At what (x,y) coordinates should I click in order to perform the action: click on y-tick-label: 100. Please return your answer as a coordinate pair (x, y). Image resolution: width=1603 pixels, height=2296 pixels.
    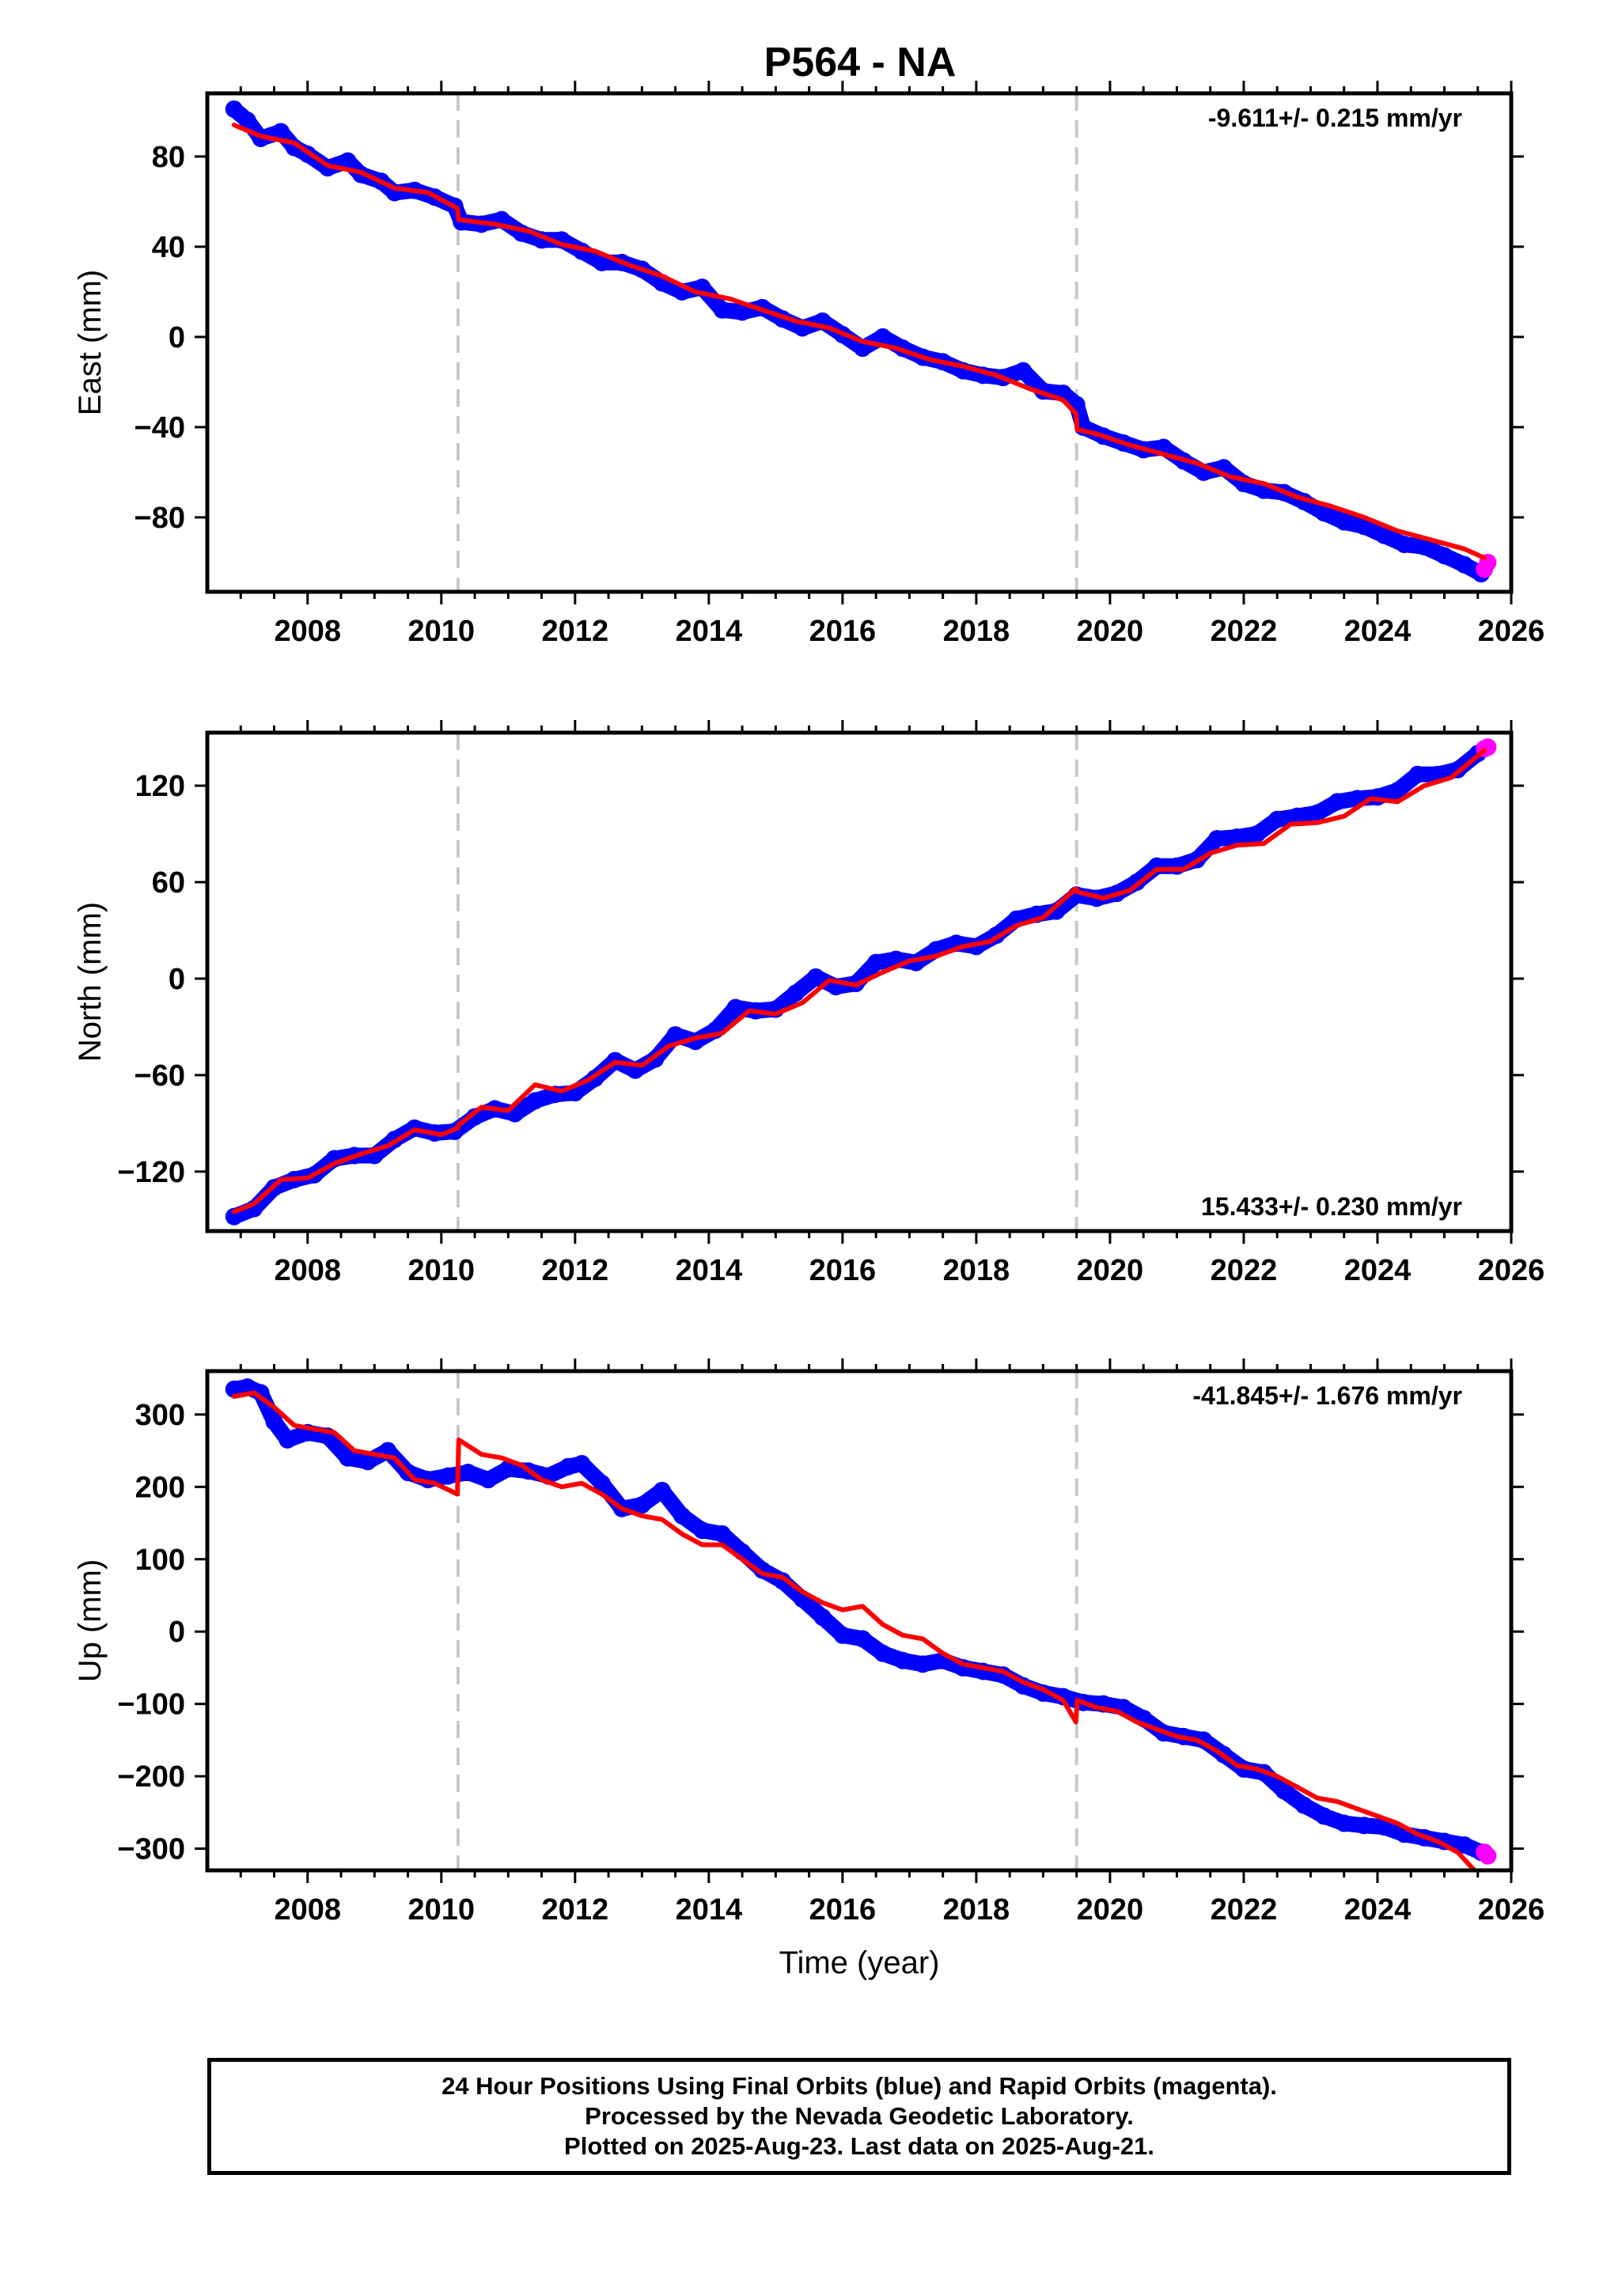
    Looking at the image, I should click on (160, 1560).